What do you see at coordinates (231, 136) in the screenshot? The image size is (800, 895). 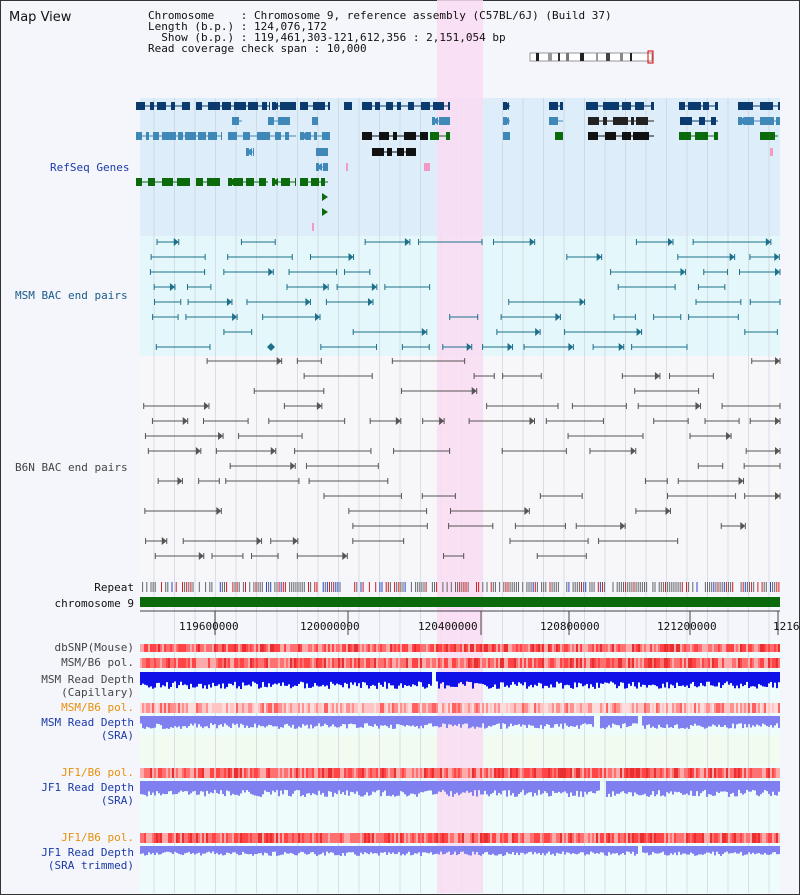 I see `gene-strand-arrow` at bounding box center [231, 136].